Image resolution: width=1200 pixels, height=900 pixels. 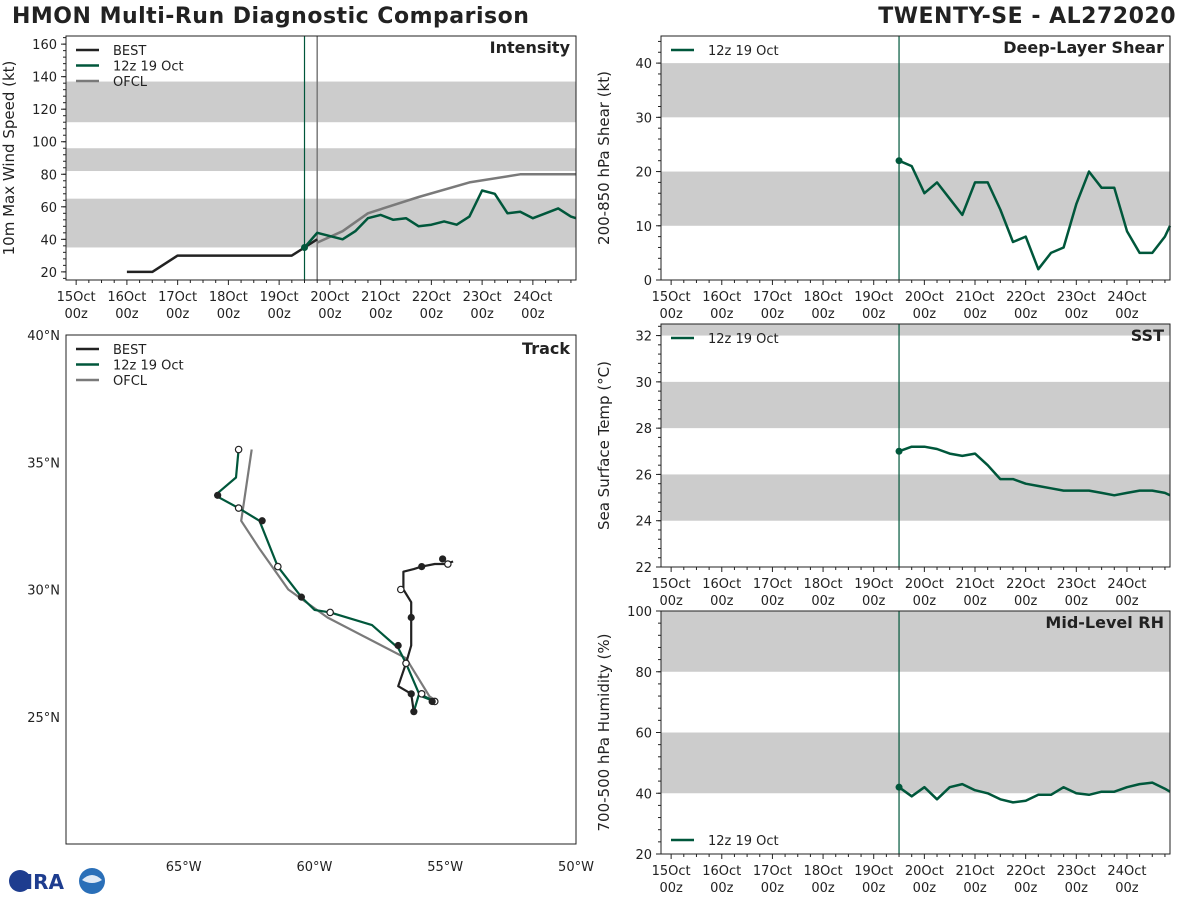 I want to click on shear-ytick-label: 40, so click(x=643, y=64).